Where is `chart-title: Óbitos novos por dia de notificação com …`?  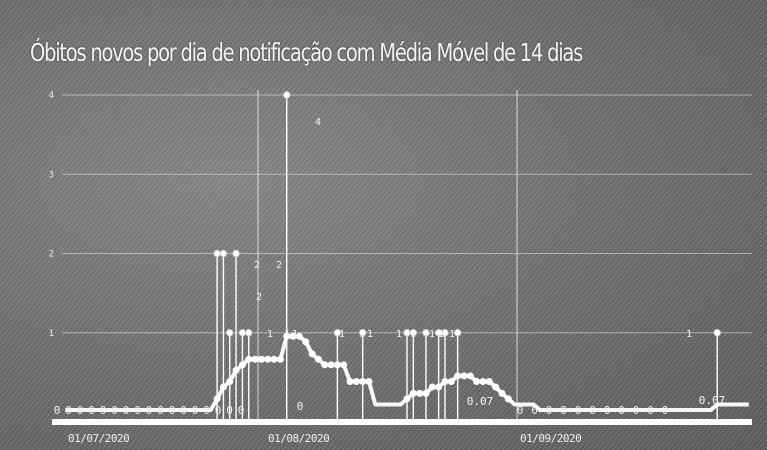
chart-title: Óbitos novos por dia de notificação com … is located at coordinates (306, 52).